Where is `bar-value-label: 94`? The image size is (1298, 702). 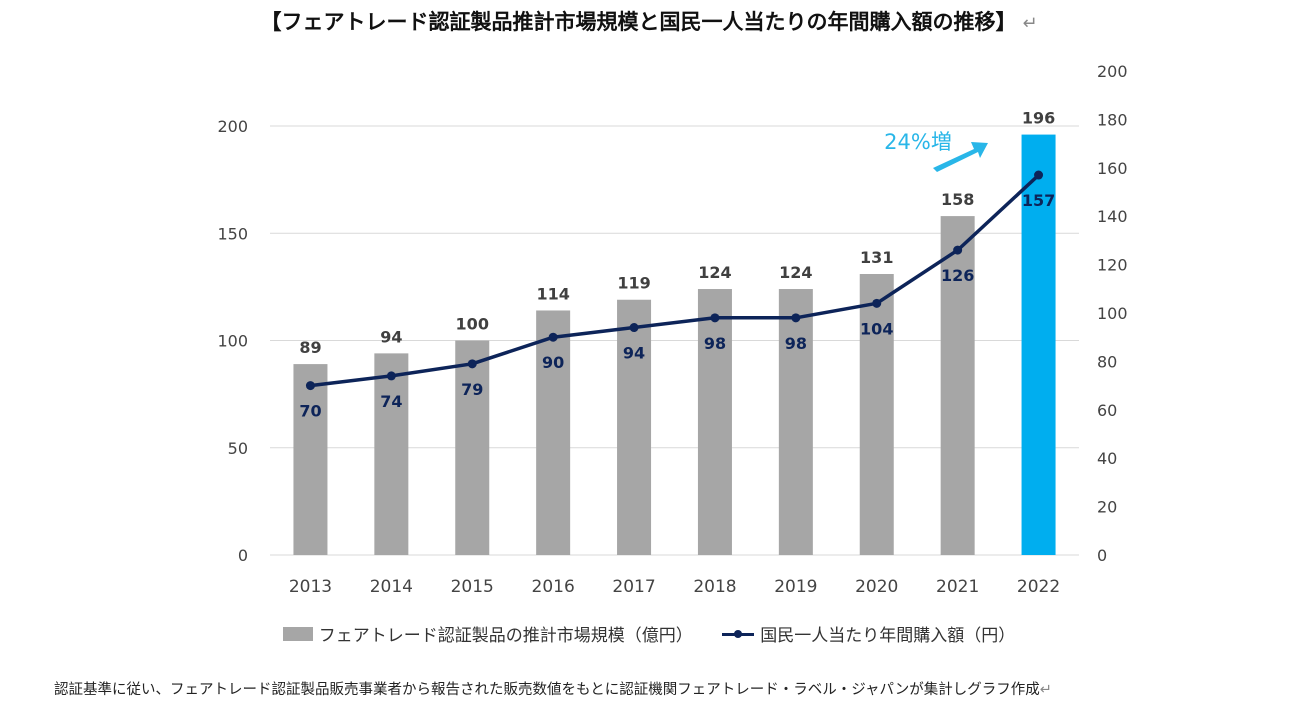 bar-value-label: 94 is located at coordinates (391, 336).